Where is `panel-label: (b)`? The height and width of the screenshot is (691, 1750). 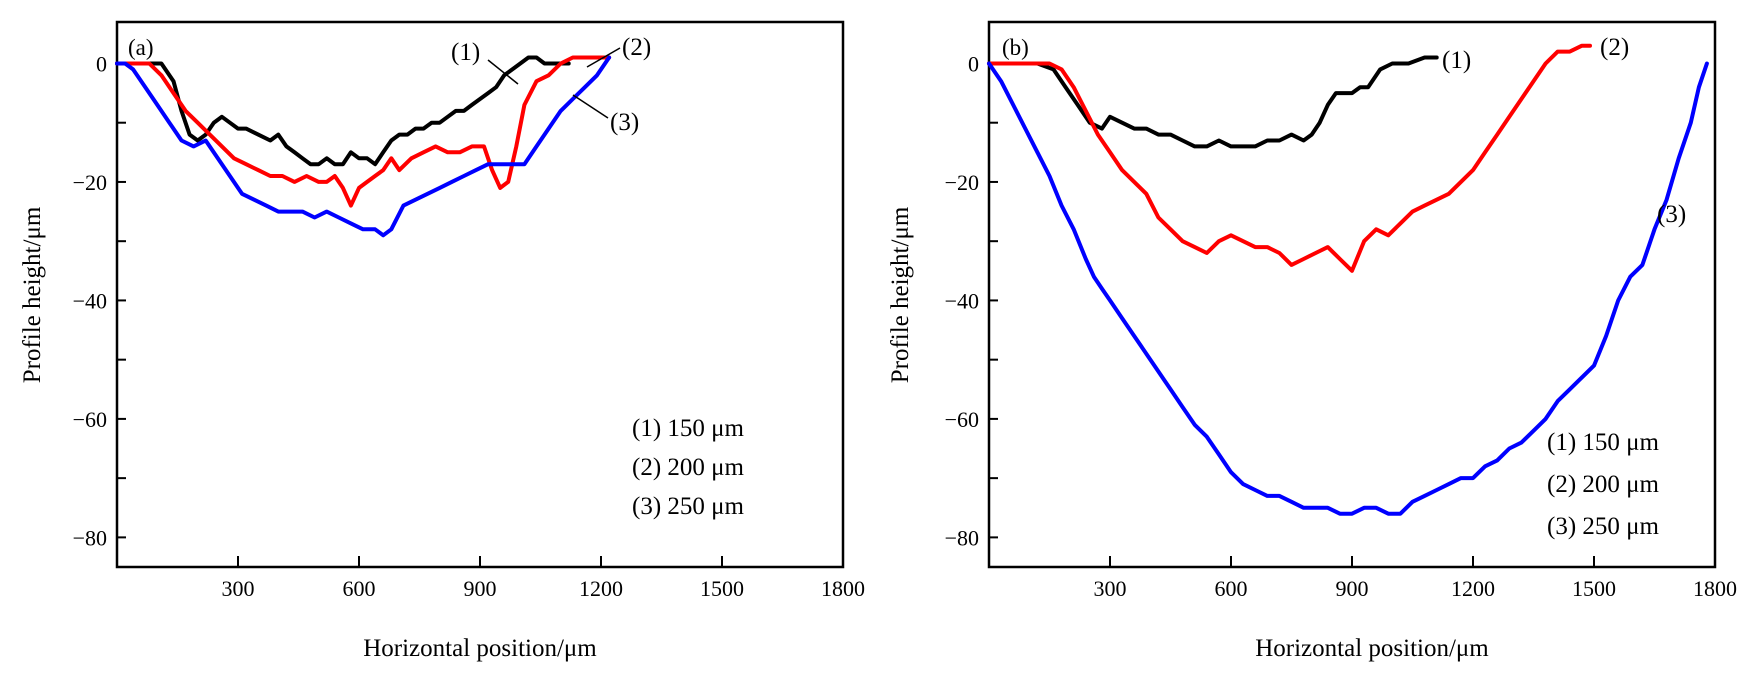 panel-label: (b) is located at coordinates (1015, 47).